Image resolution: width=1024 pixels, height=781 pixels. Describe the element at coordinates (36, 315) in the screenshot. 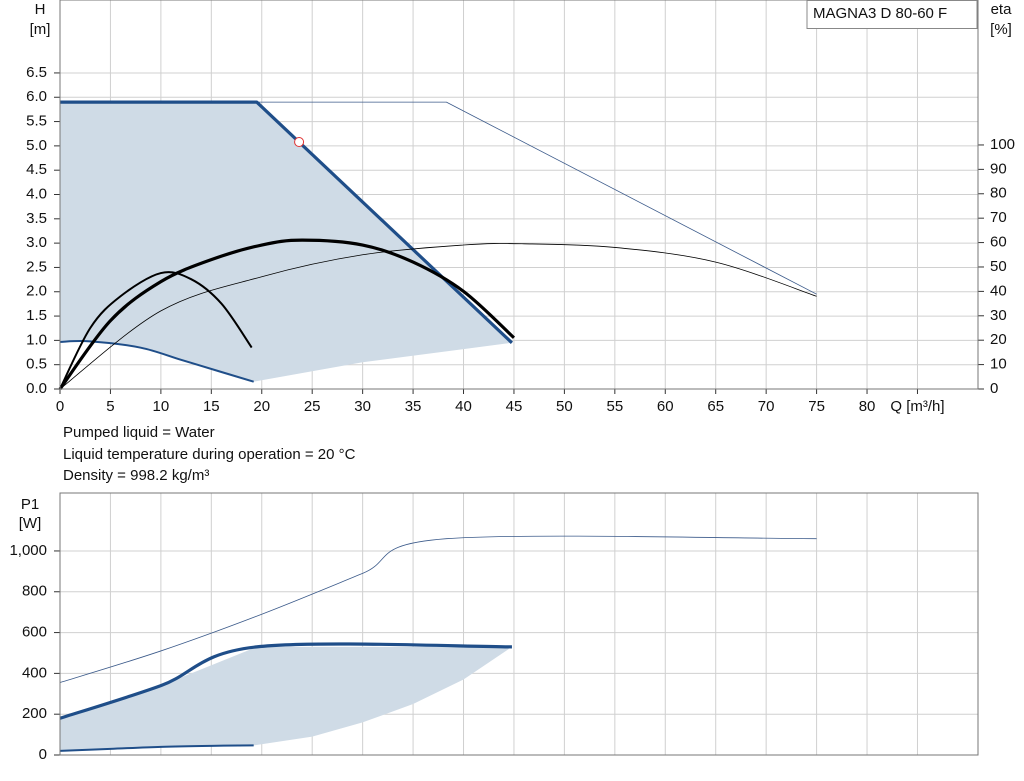

I see `y-tick-label: 1.5` at that location.